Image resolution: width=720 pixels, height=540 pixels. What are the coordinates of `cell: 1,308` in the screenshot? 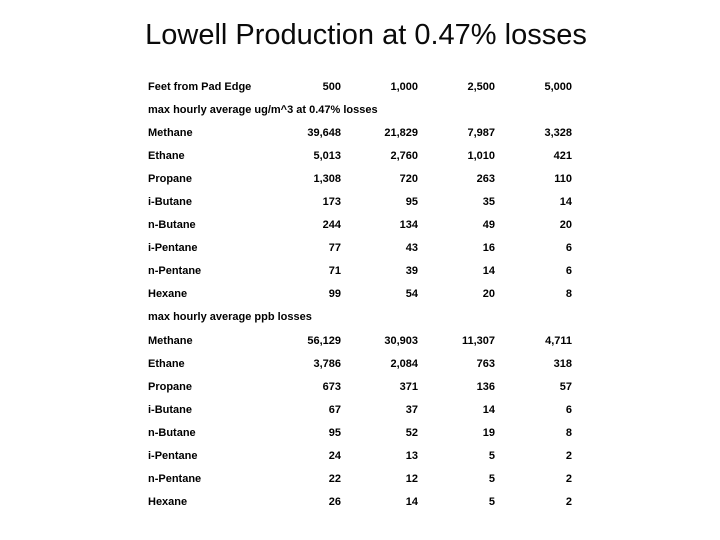 It's located at (327, 178).